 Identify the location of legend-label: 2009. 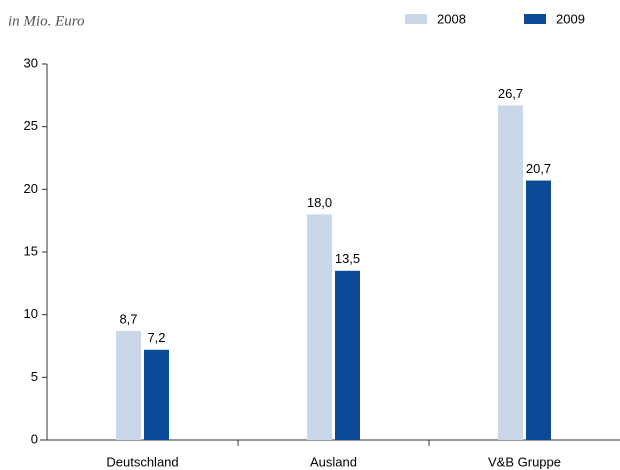
(570, 18).